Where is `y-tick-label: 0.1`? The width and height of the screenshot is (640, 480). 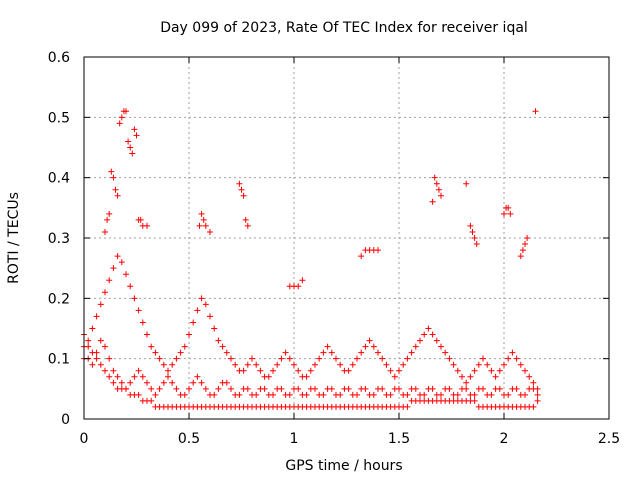 y-tick-label: 0.1 is located at coordinates (59, 360).